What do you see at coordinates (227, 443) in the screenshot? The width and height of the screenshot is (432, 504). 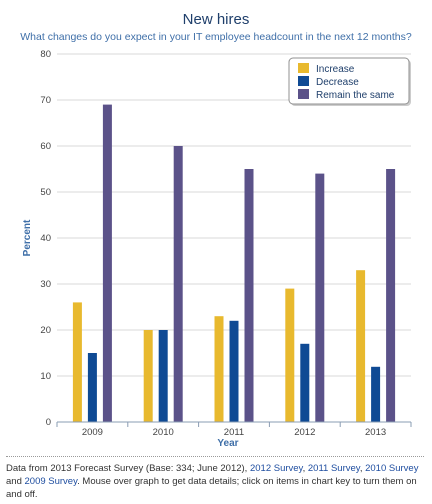 I see `x-axis-title: Year` at bounding box center [227, 443].